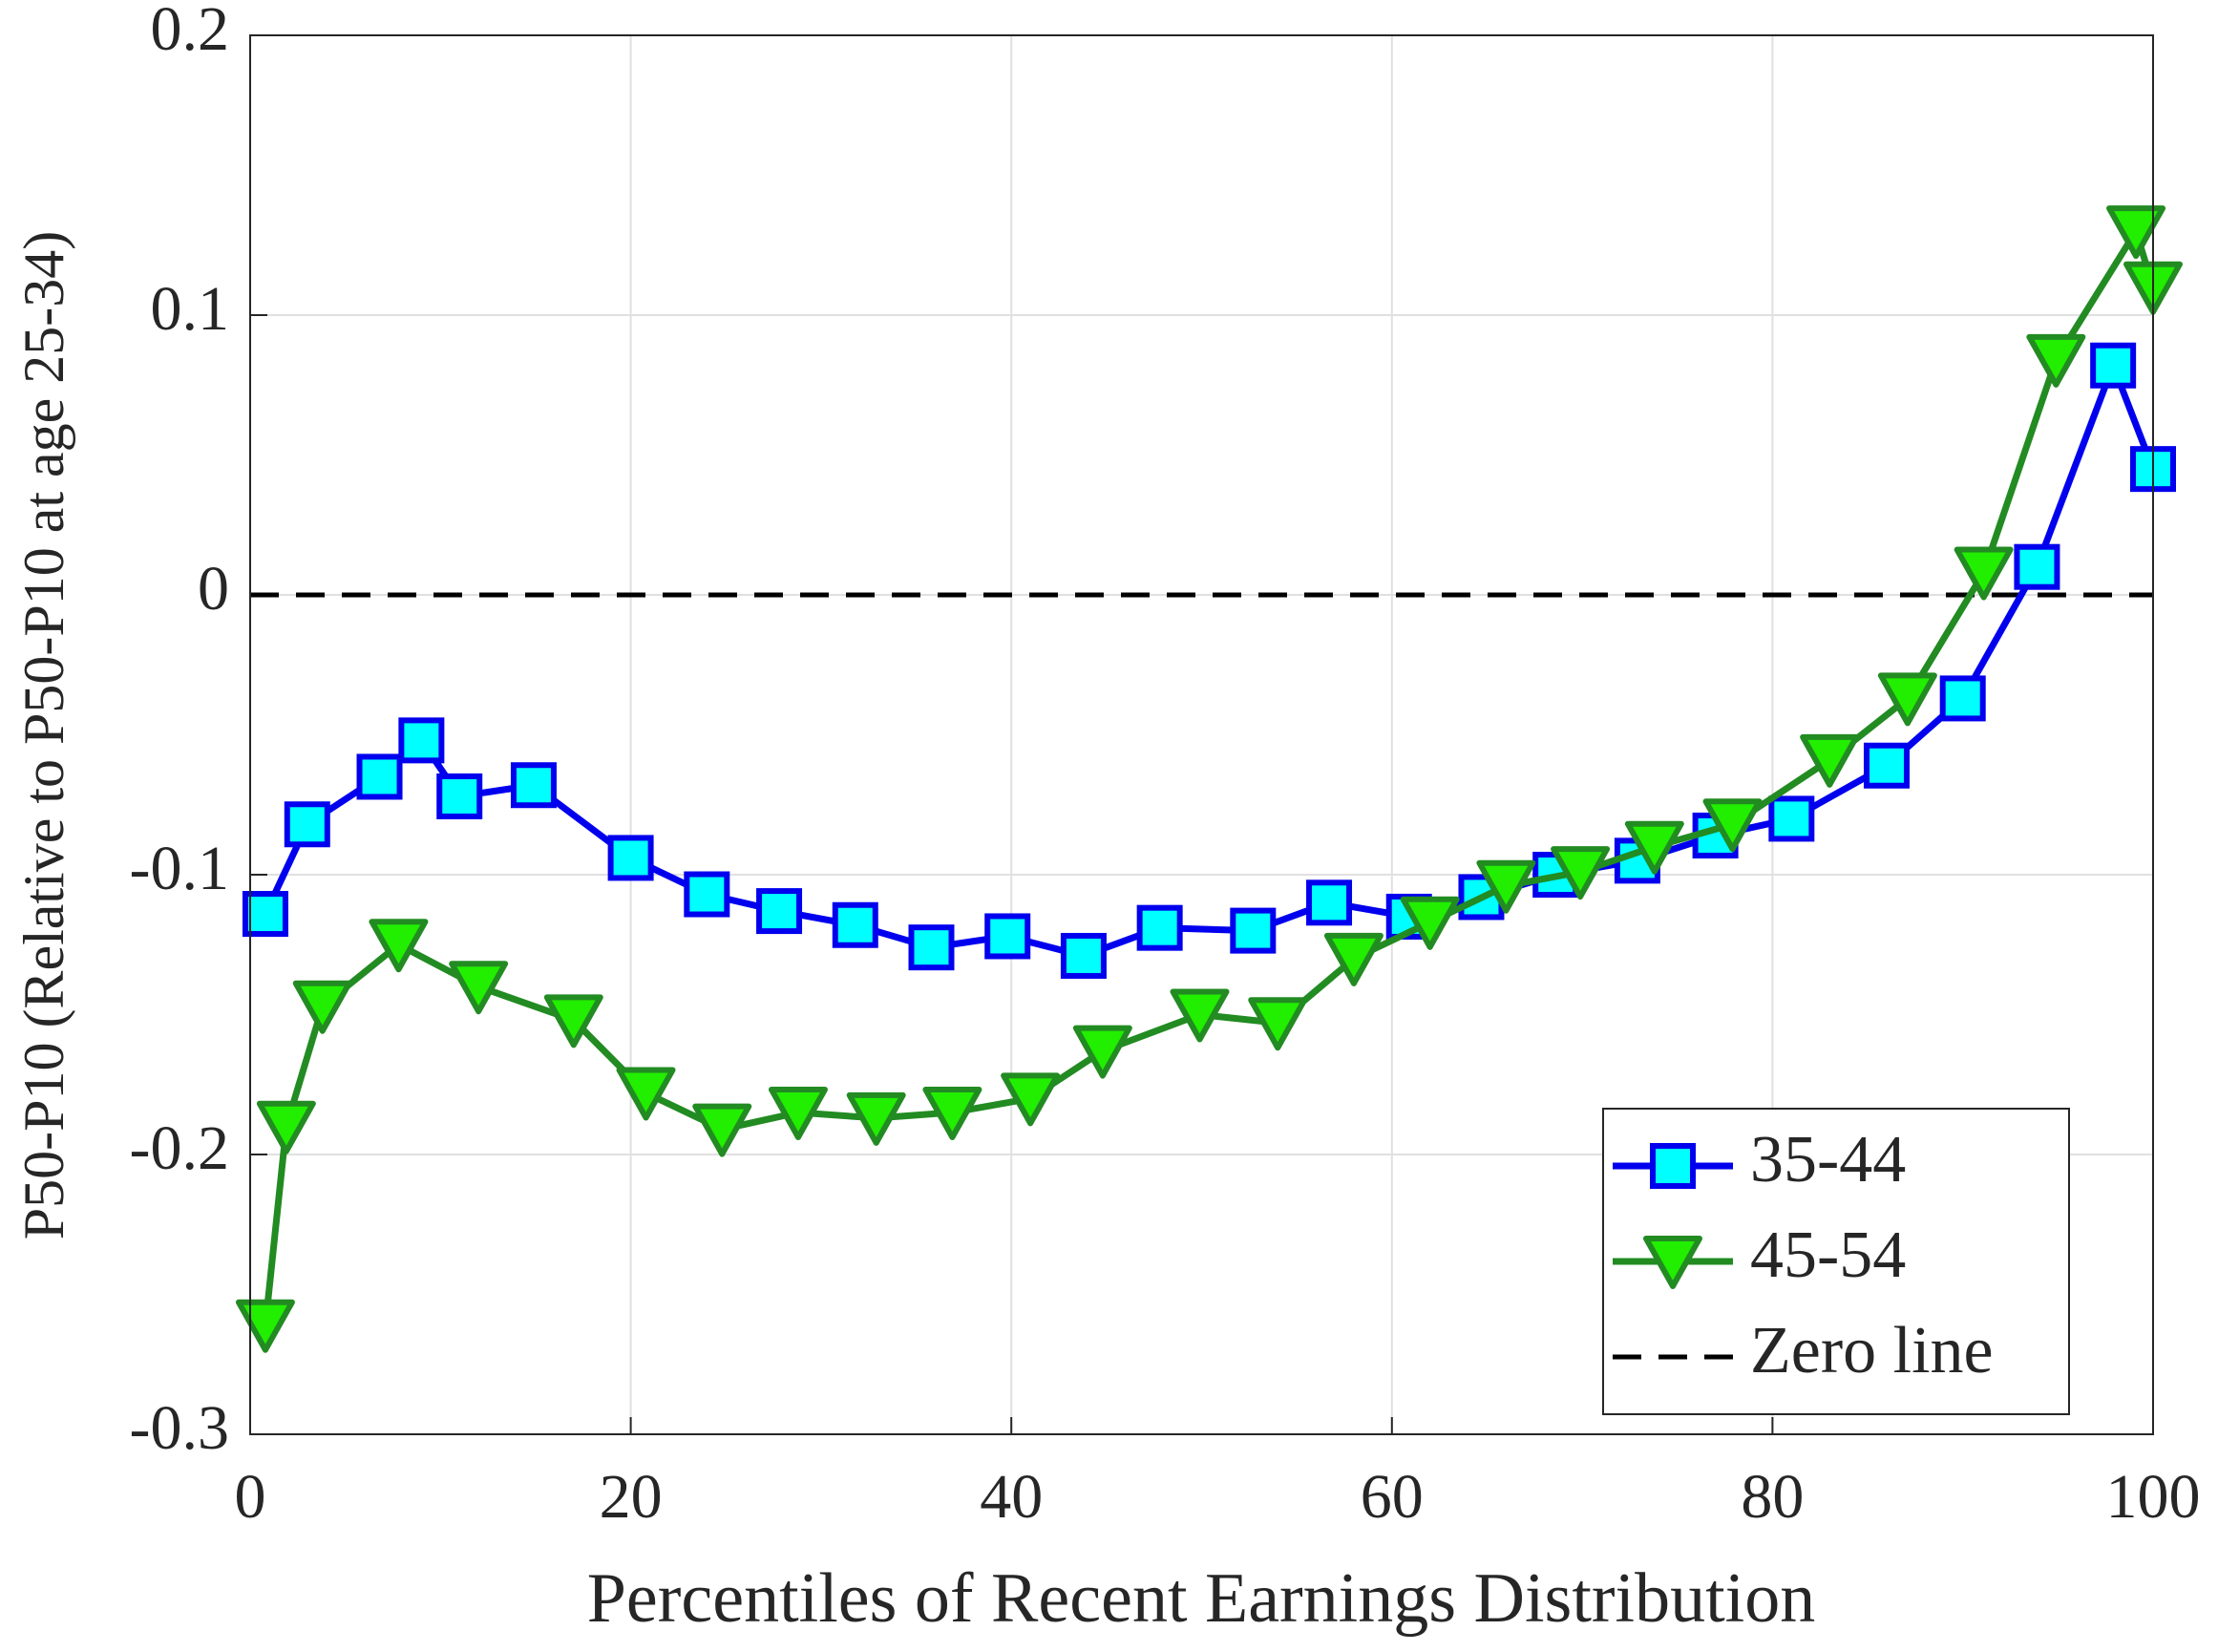  I want to click on x-tick-label: 20, so click(631, 1497).